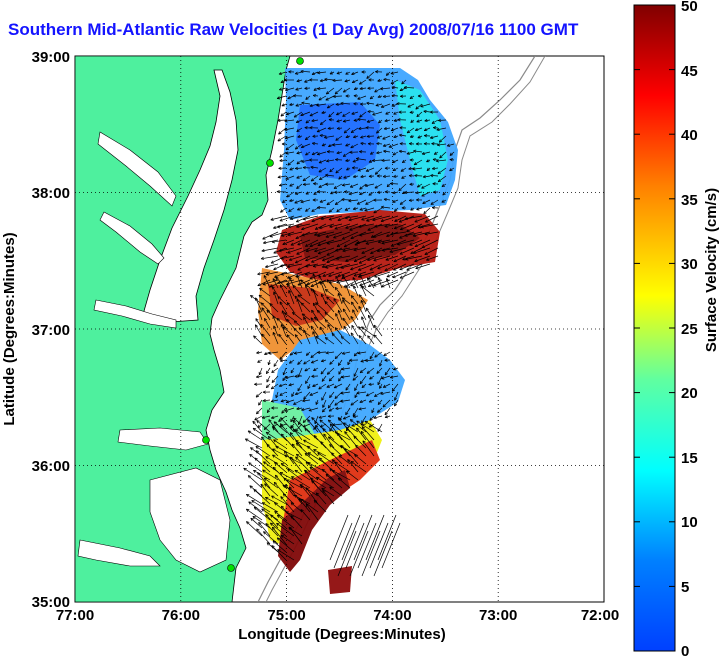 Image resolution: width=724 pixels, height=659 pixels. What do you see at coordinates (685, 587) in the screenshot?
I see `colorbar-tick-label: 5` at bounding box center [685, 587].